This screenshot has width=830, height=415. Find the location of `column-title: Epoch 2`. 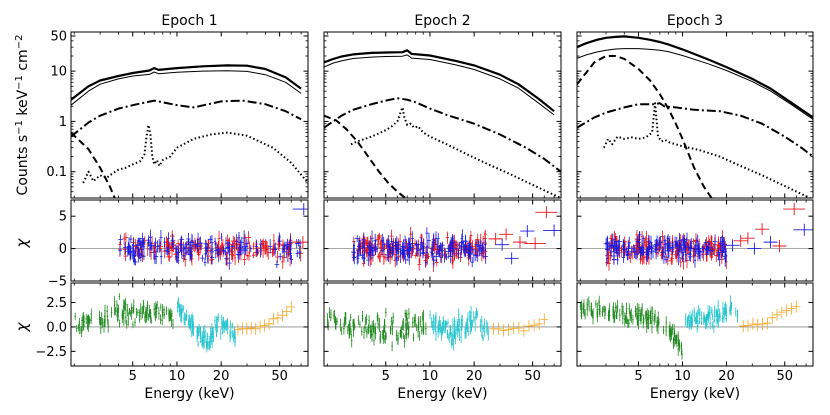

column-title: Epoch 2 is located at coordinates (442, 21).